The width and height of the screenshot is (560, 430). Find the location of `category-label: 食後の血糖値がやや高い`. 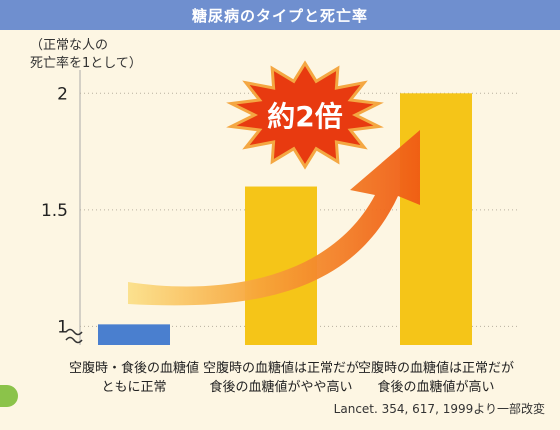

category-label: 食後の血糖値がやや高い is located at coordinates (280, 387).